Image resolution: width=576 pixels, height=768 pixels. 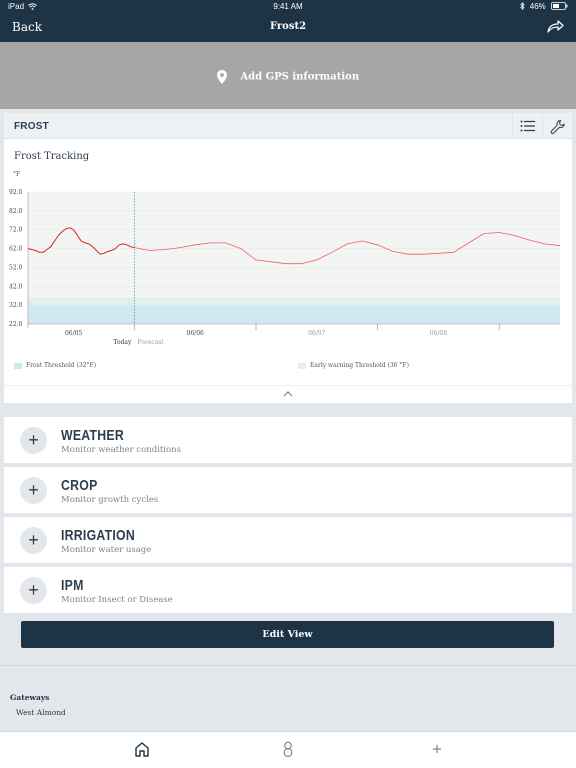 What do you see at coordinates (437, 749) in the screenshot?
I see `plus-icon` at bounding box center [437, 749].